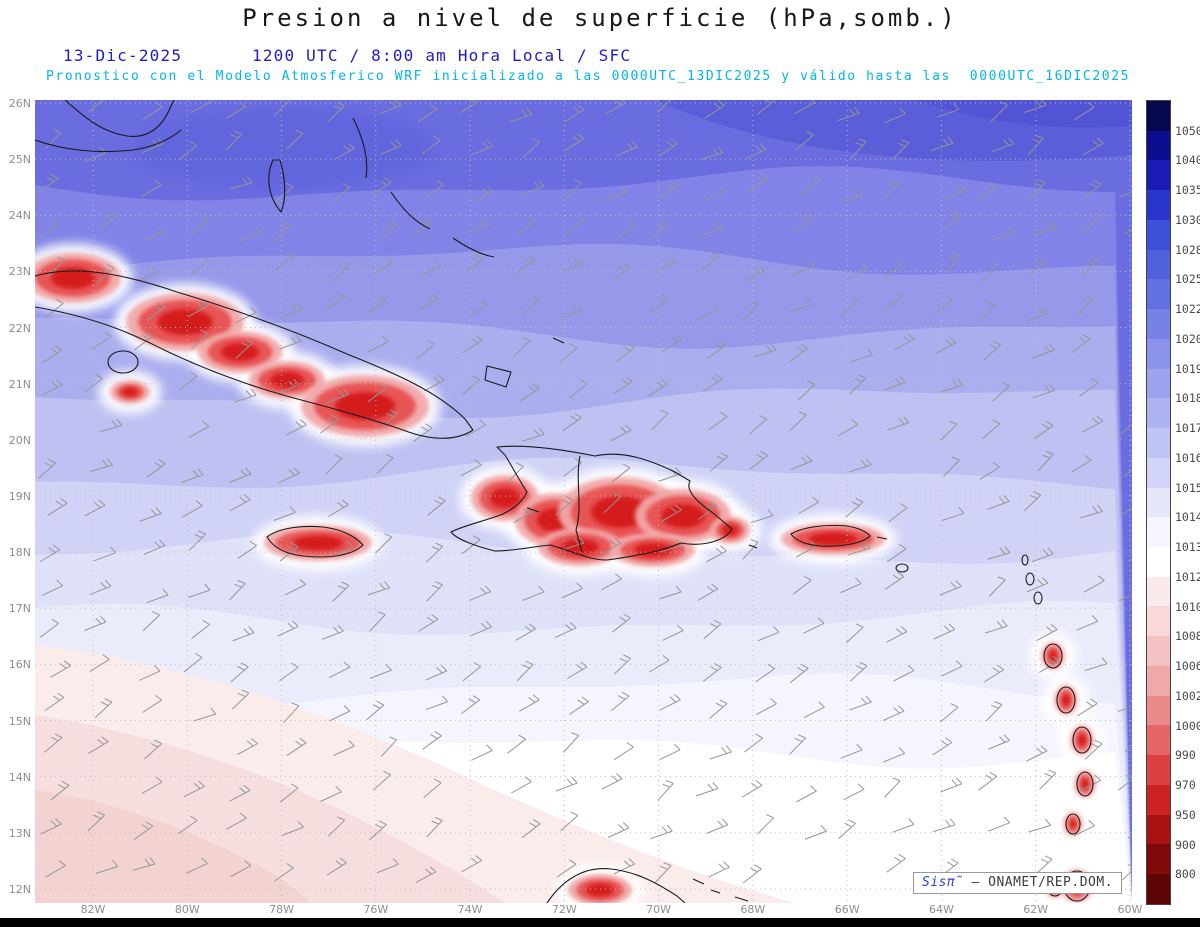 Image resolution: width=1200 pixels, height=927 pixels. Describe the element at coordinates (19, 160) in the screenshot. I see `lat-tick-label: 25N` at that location.